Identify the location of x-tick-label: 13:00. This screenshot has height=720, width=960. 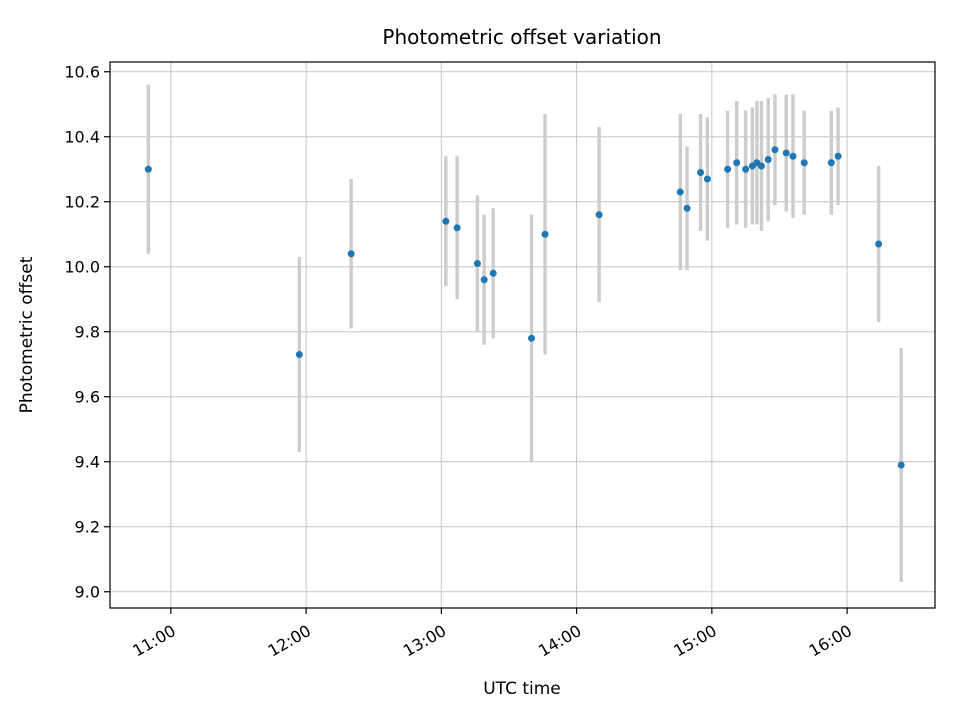
(424, 641).